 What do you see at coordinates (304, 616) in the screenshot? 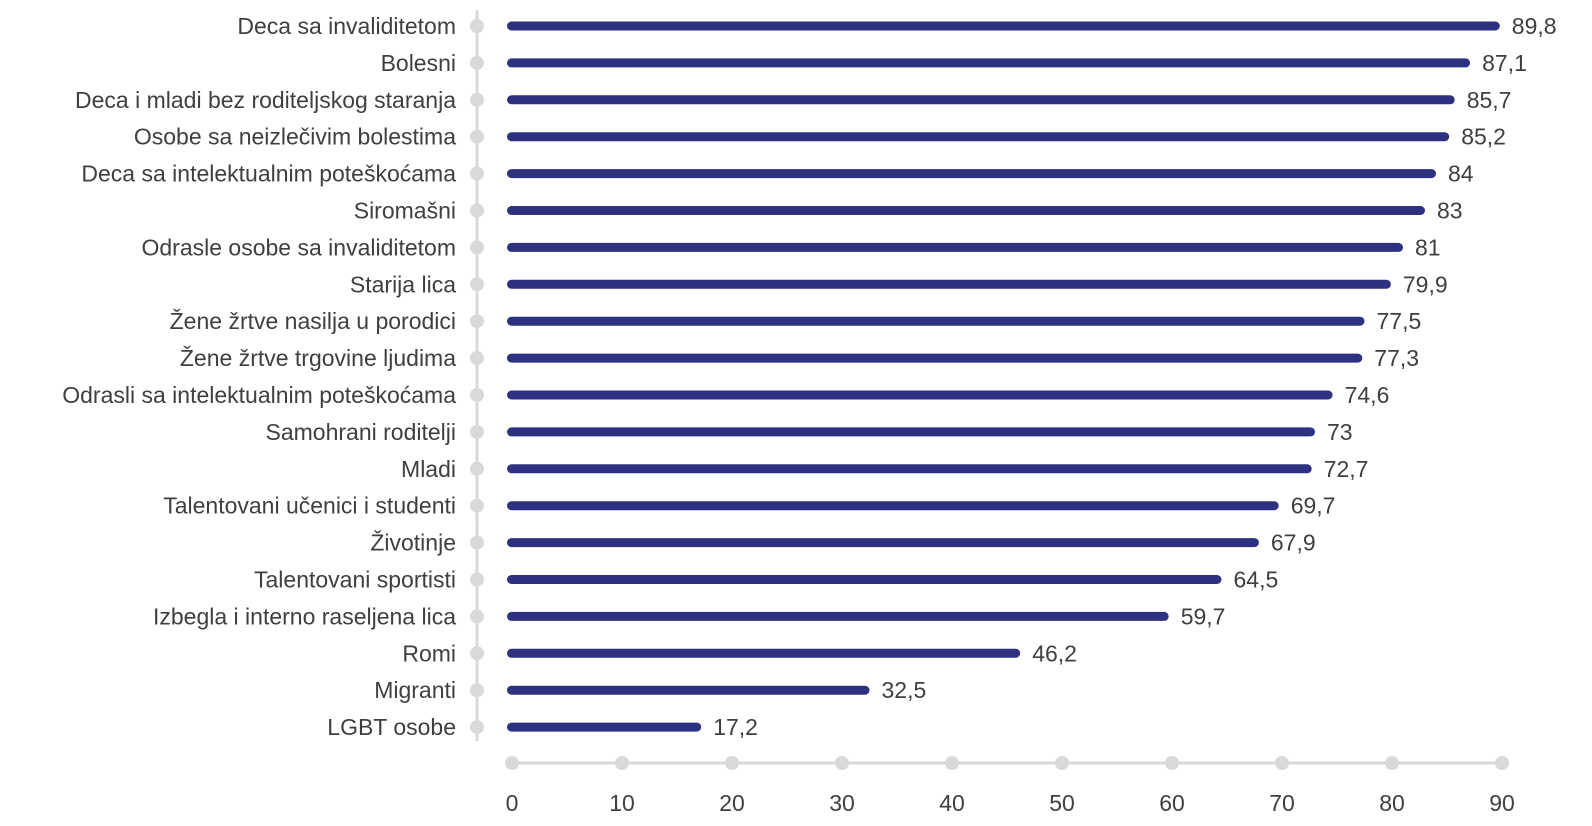
I see `category-label: Izbegla i interno raseljena lica` at bounding box center [304, 616].